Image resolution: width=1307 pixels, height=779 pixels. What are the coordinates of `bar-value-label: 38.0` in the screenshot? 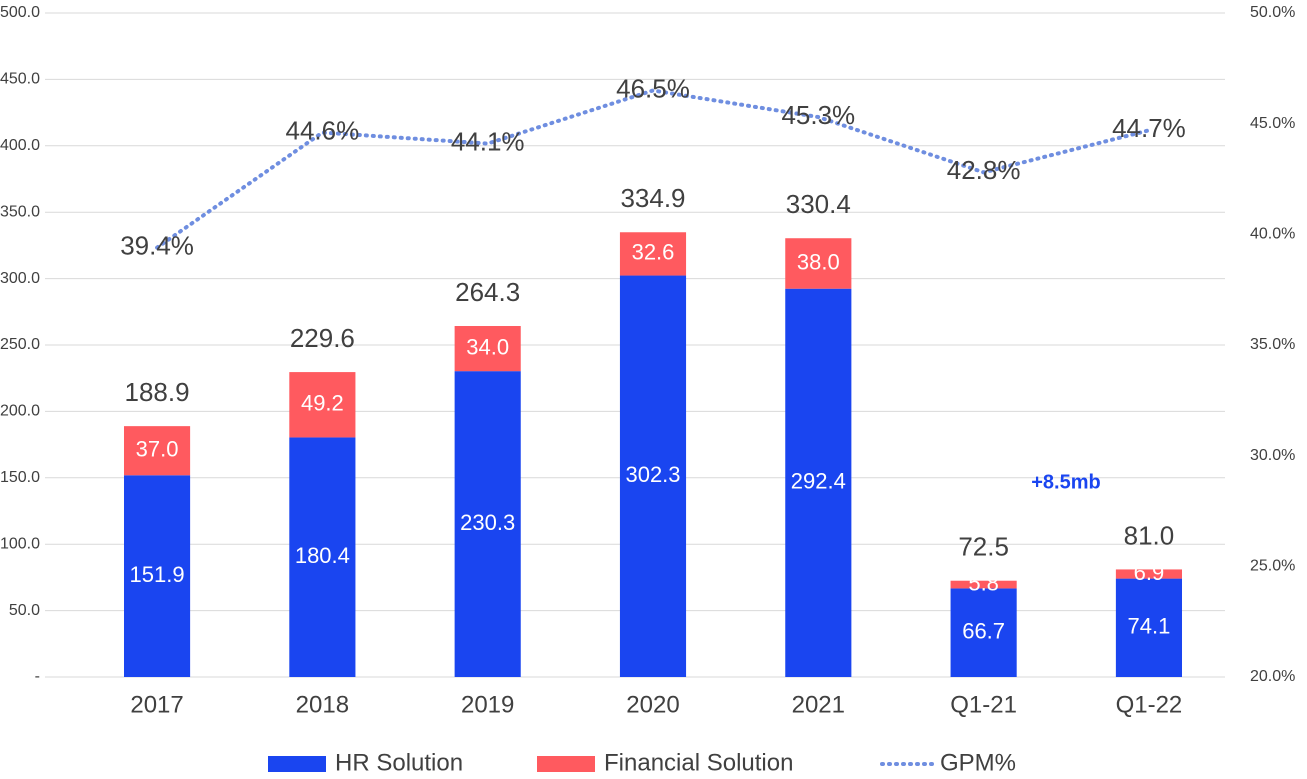 It's located at (818, 261).